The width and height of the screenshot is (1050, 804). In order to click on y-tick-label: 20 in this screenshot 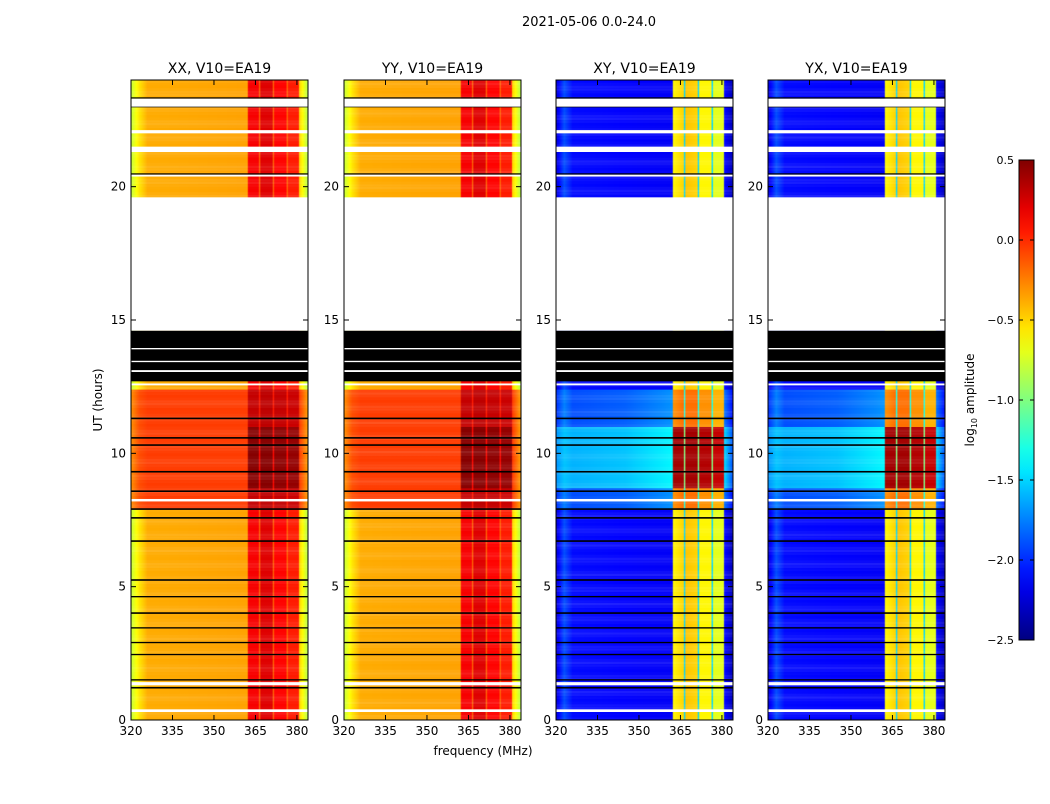, I will do `click(755, 187)`.